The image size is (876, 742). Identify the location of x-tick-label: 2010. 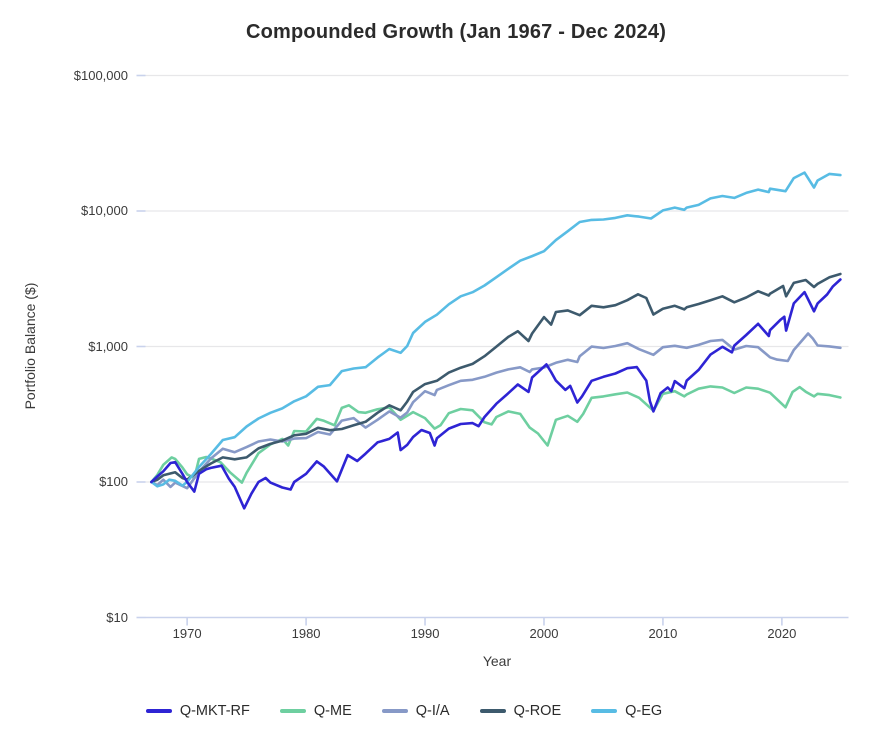
(663, 633).